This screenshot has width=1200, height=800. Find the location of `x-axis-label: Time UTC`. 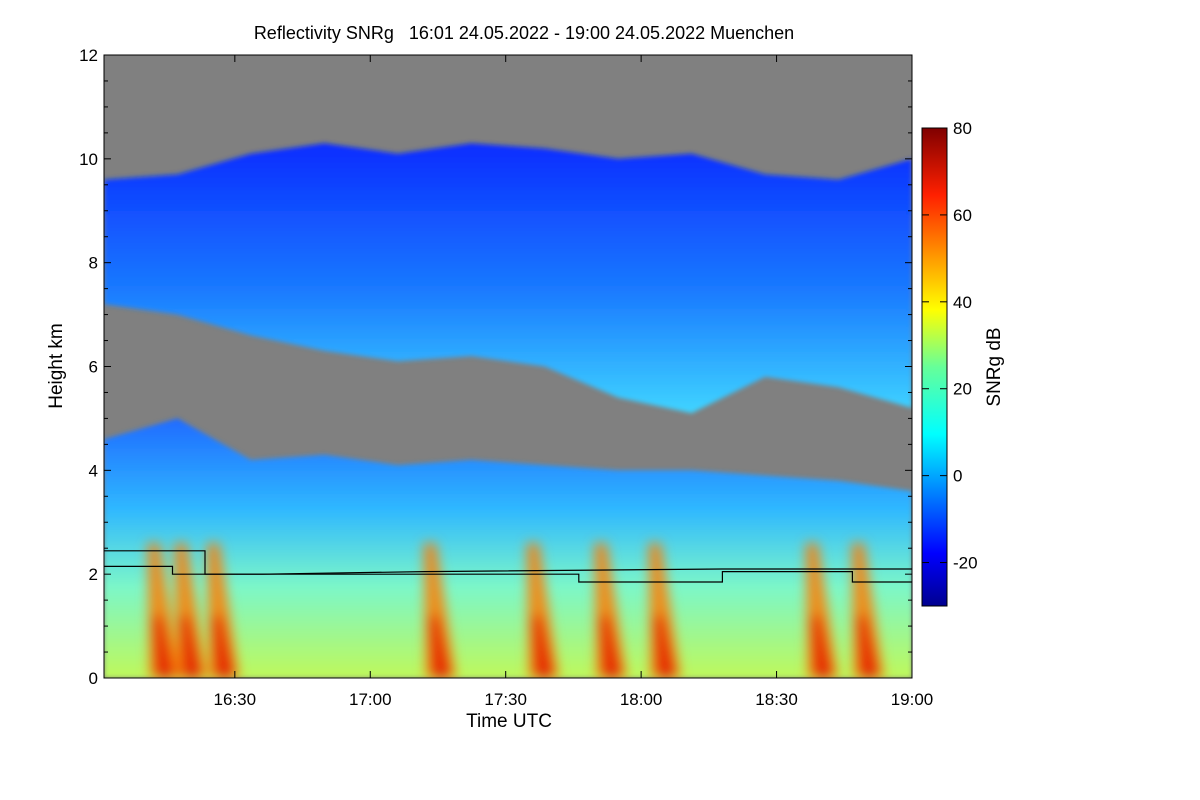

x-axis-label: Time UTC is located at coordinates (509, 721).